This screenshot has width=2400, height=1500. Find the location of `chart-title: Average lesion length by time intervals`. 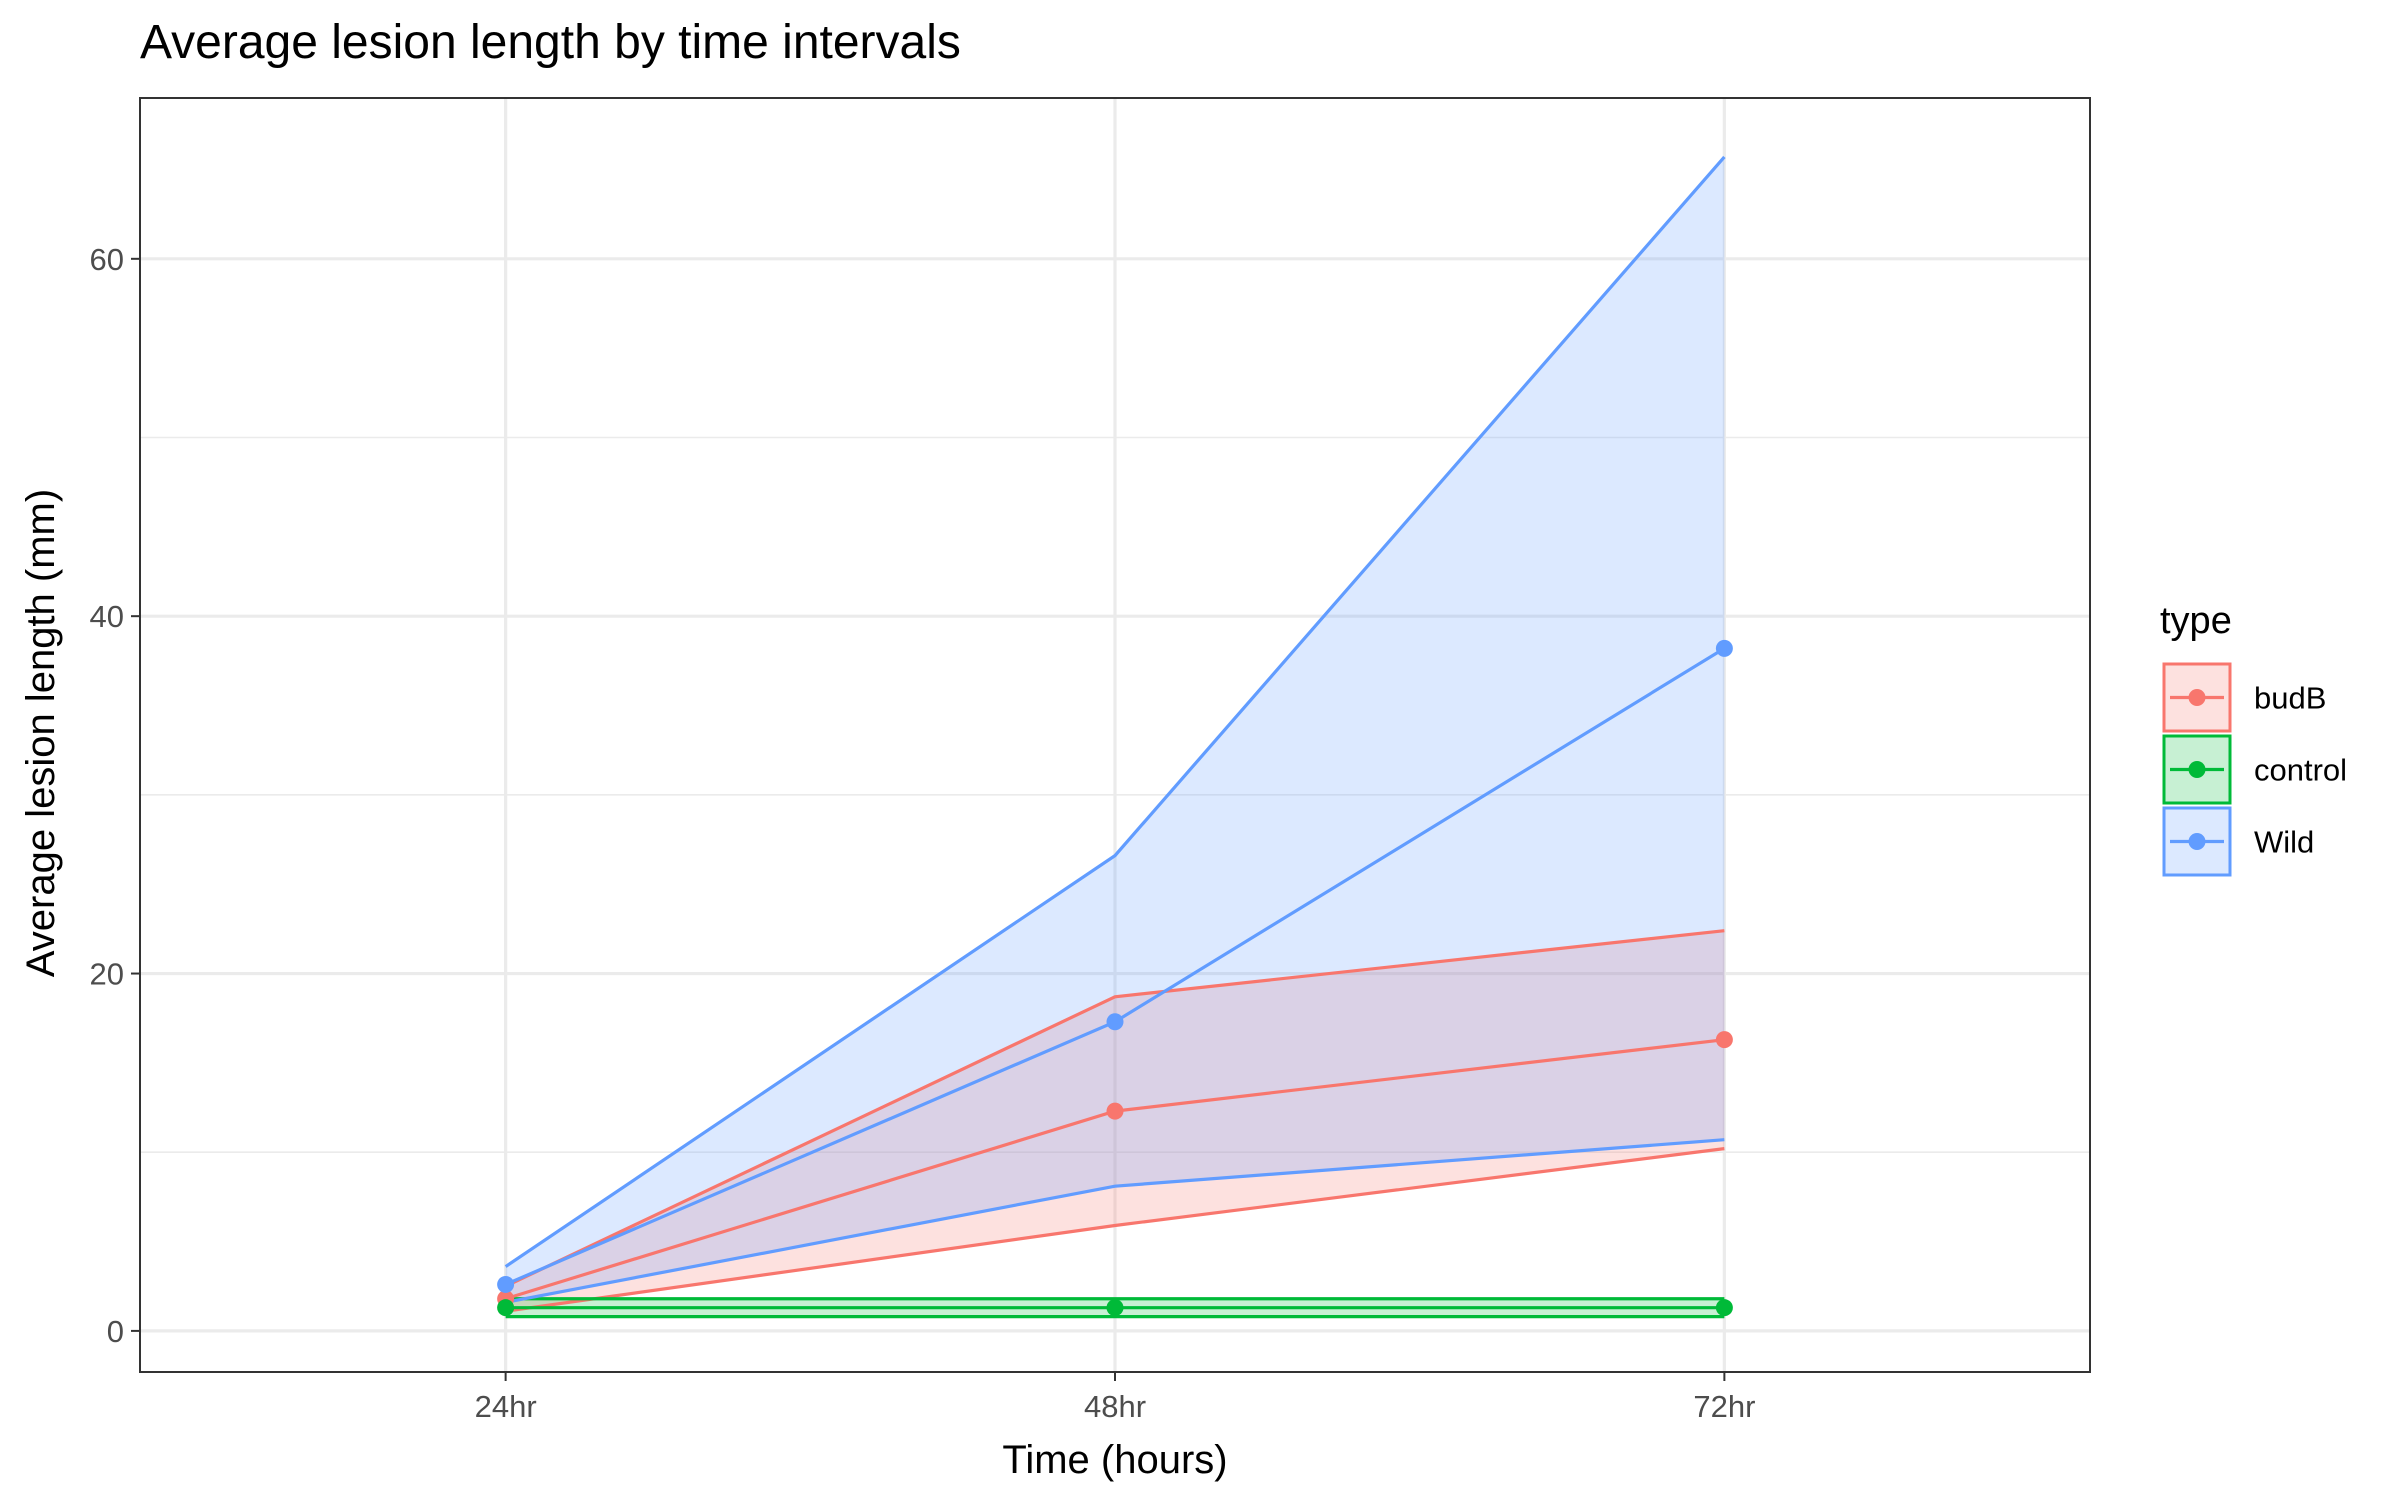

chart-title: Average lesion length by time intervals is located at coordinates (550, 42).